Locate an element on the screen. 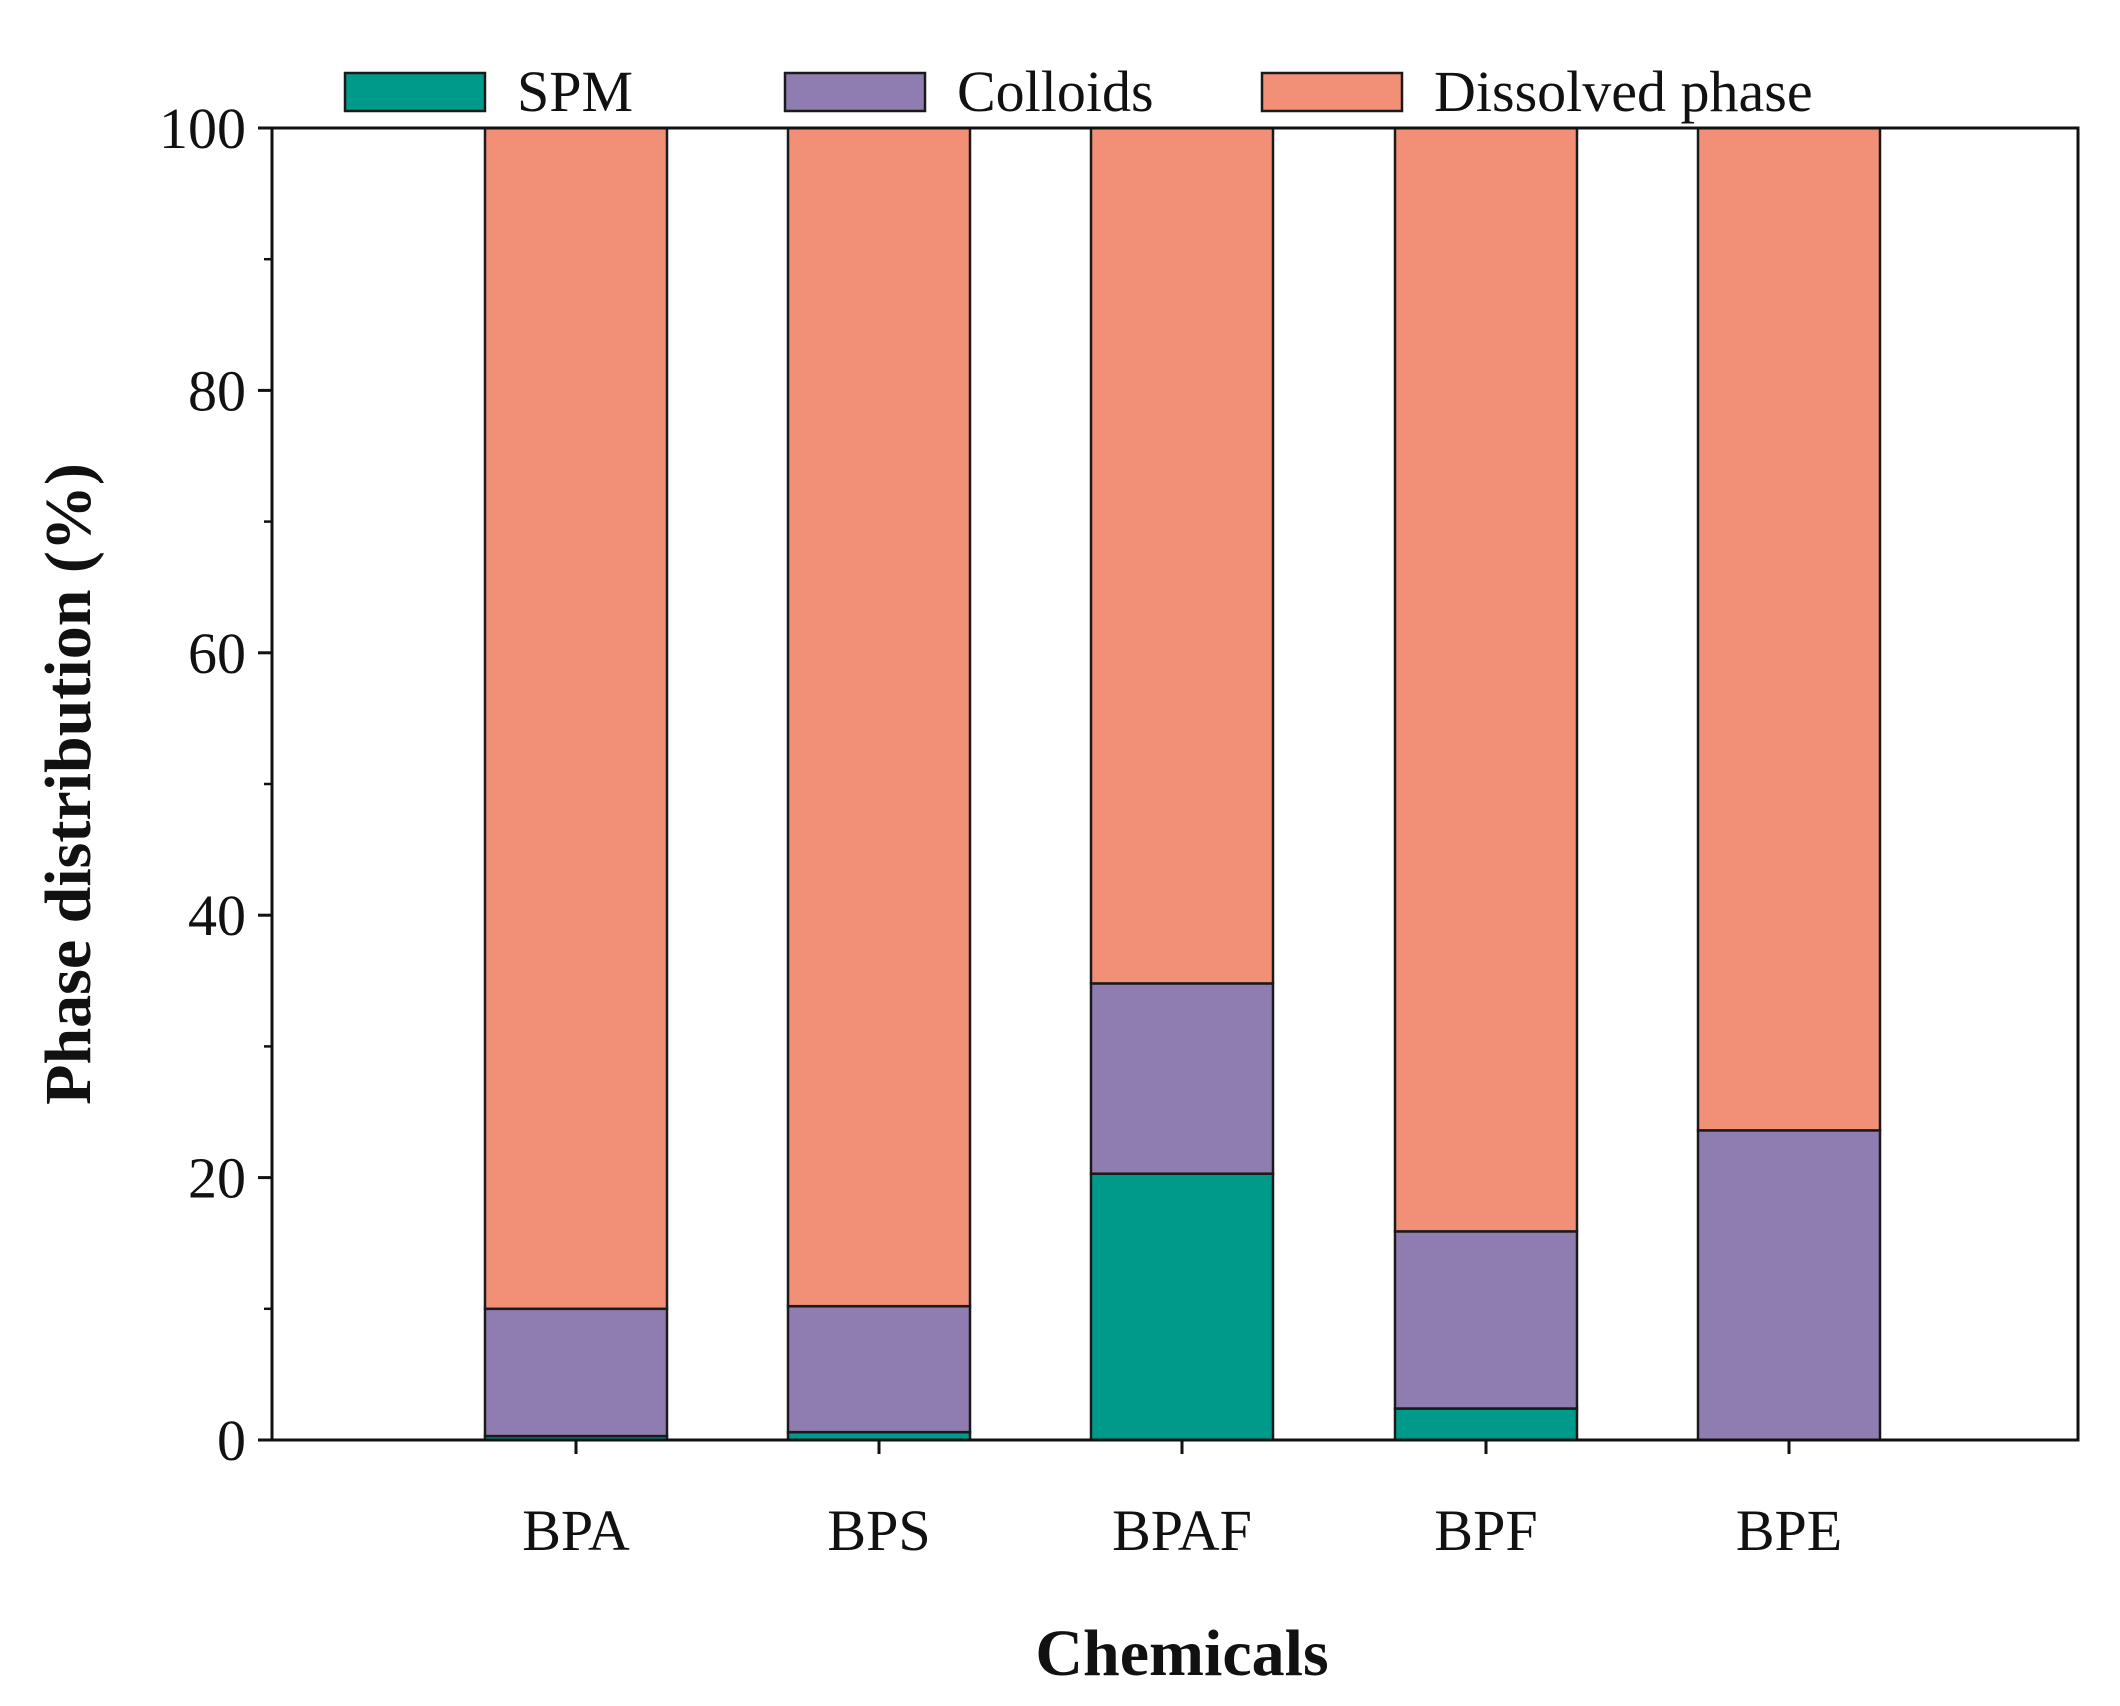 The image size is (2120, 1706). y-tick-label-20: 20 is located at coordinates (217, 1178).